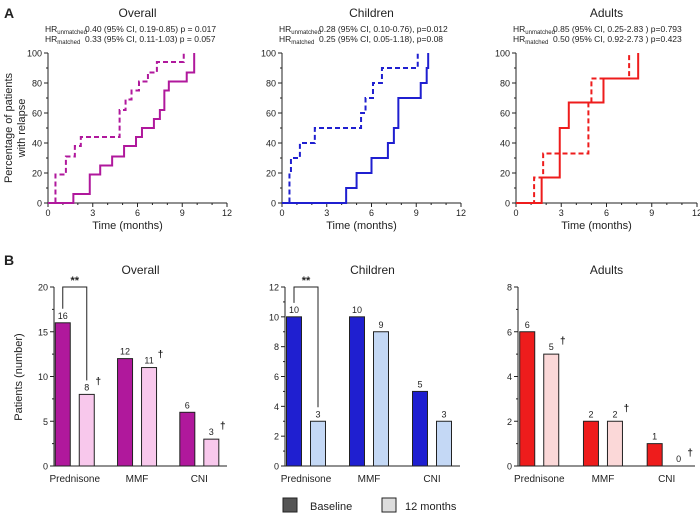 The width and height of the screenshot is (700, 526). Describe the element at coordinates (357, 391) in the screenshot. I see `bar-baseline-mmf` at that location.